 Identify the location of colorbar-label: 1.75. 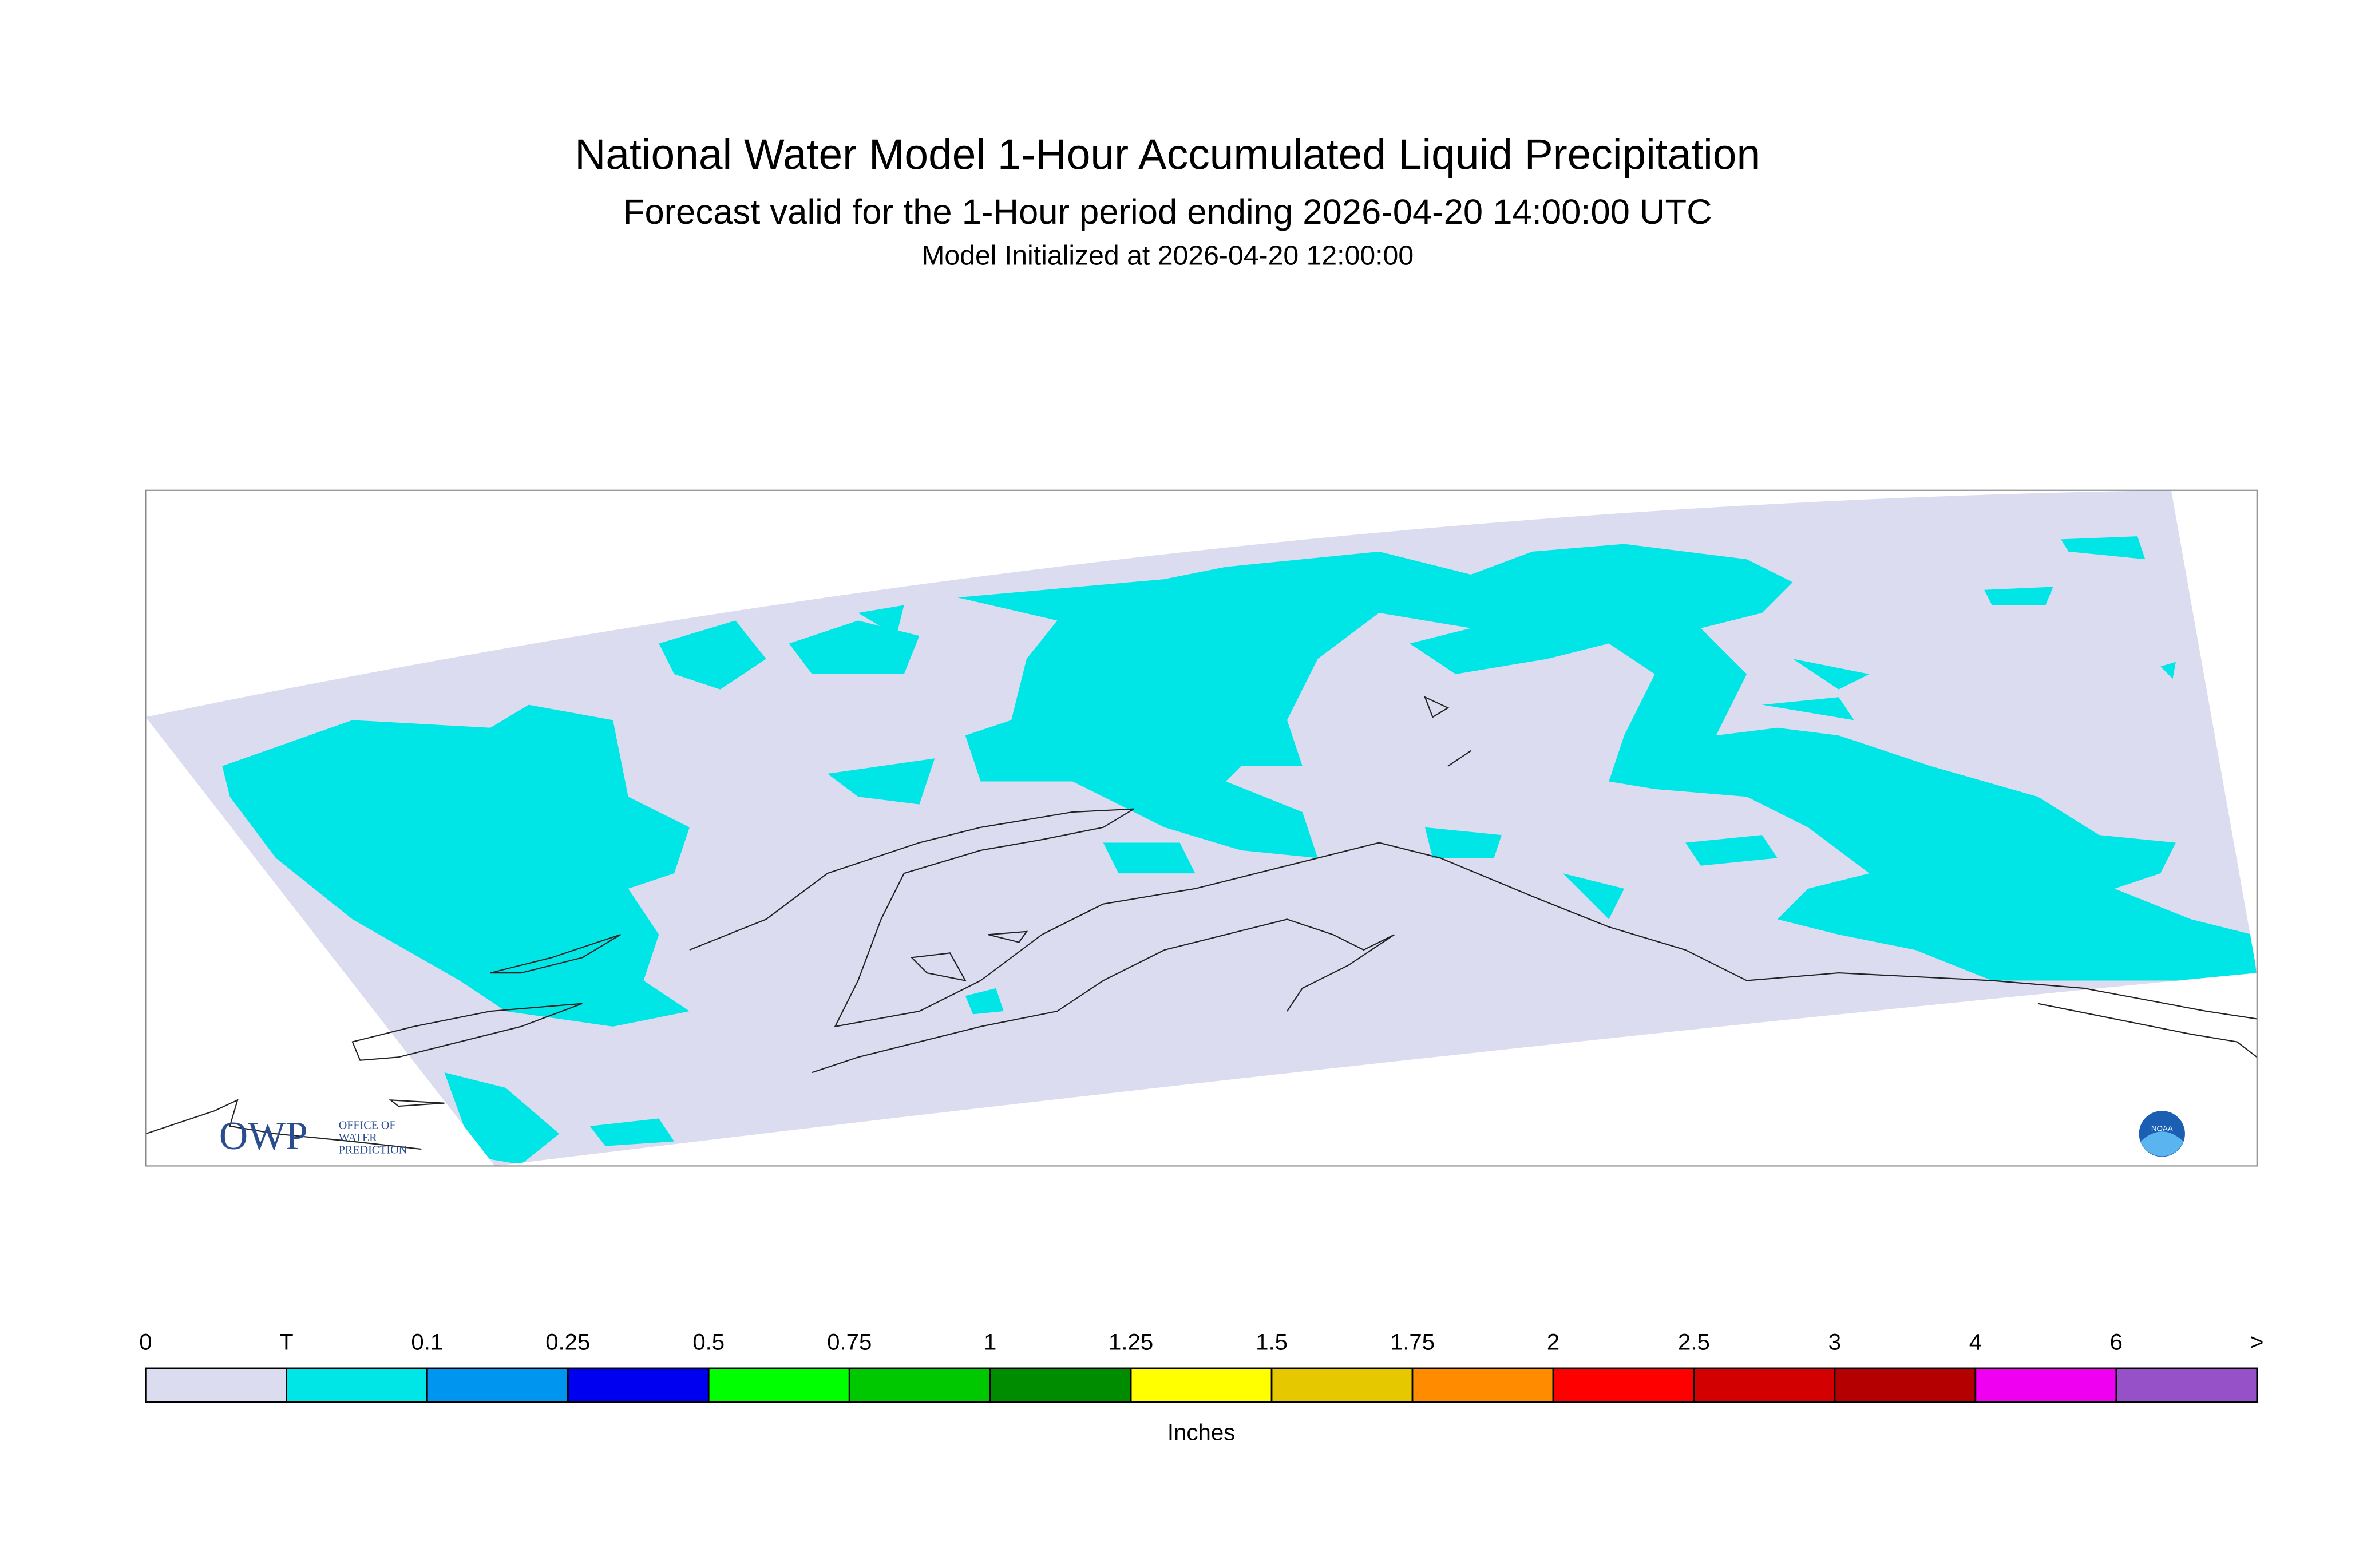
(1412, 1342).